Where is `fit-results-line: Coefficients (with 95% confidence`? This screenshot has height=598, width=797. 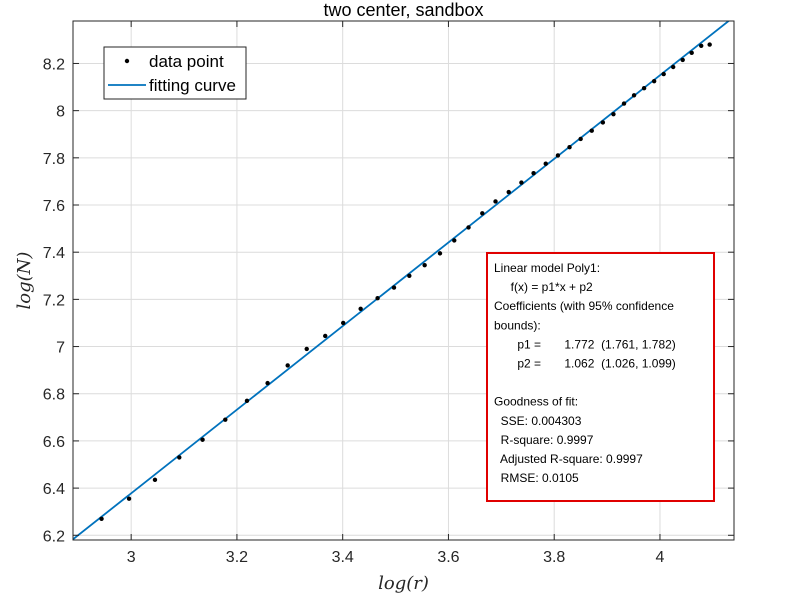
fit-results-line: Coefficients (with 95% confidence is located at coordinates (584, 306).